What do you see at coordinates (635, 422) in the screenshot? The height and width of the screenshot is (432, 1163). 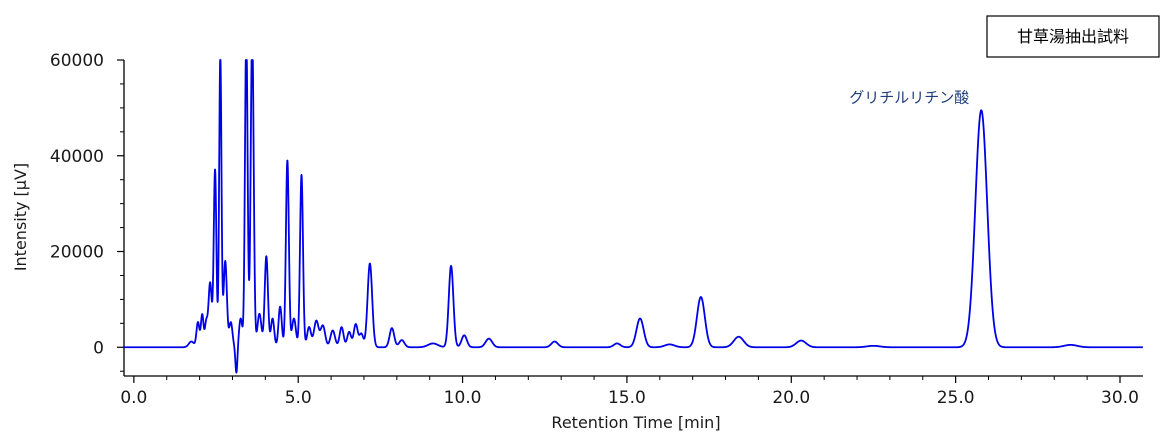 I see `x-axis-title: Retention Time [min]` at bounding box center [635, 422].